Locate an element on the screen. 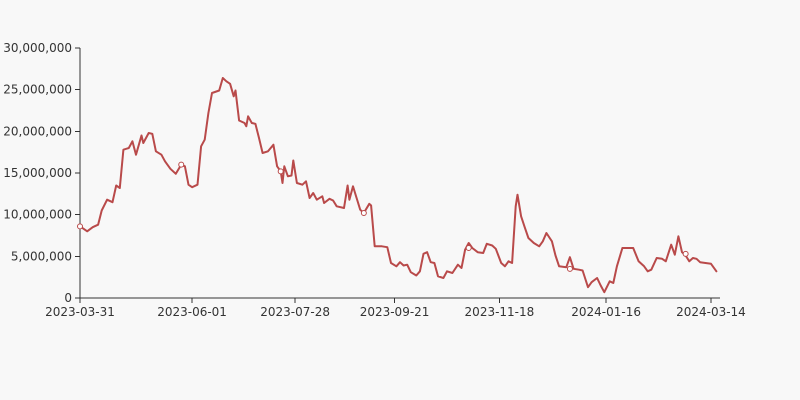  x-tick-label: 2023-06-01 is located at coordinates (192, 312).